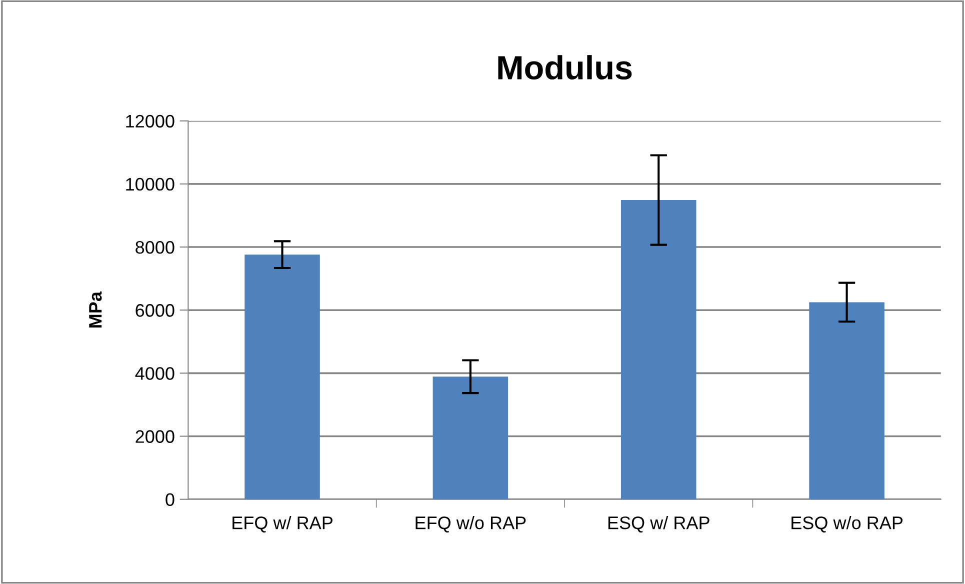 The height and width of the screenshot is (584, 965). Describe the element at coordinates (282, 524) in the screenshot. I see `x-tick-label: EFQ w/ RAP` at that location.